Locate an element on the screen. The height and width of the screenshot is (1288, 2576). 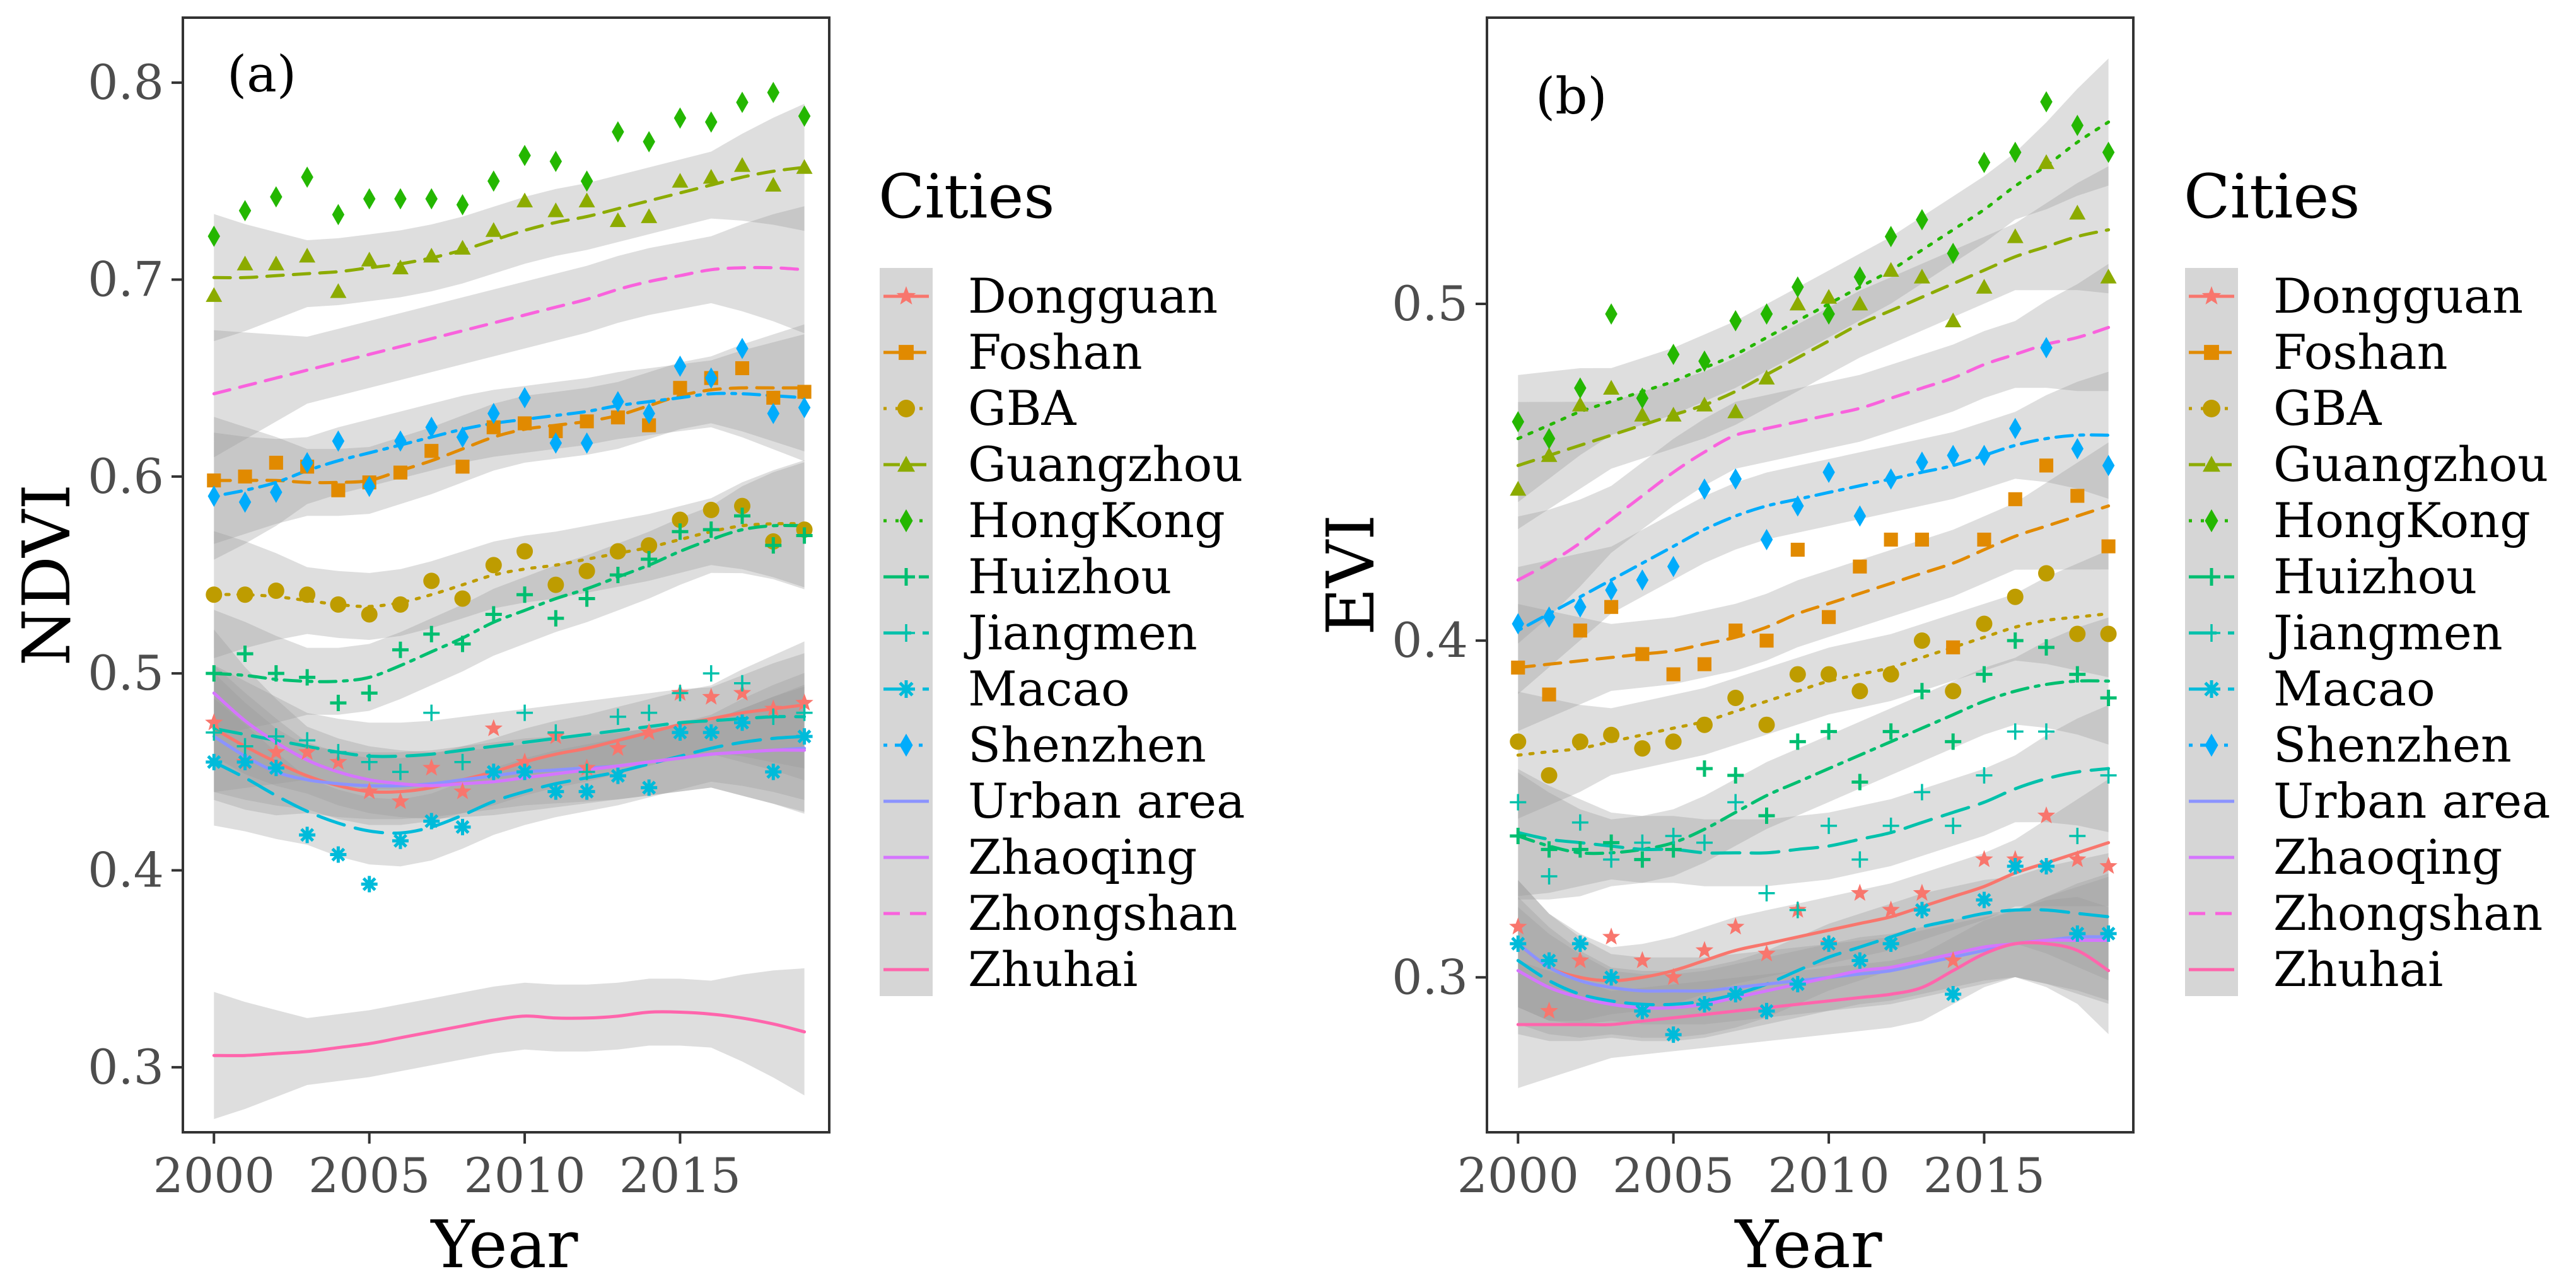
legend-label: Zhuhai is located at coordinates (2358, 969).